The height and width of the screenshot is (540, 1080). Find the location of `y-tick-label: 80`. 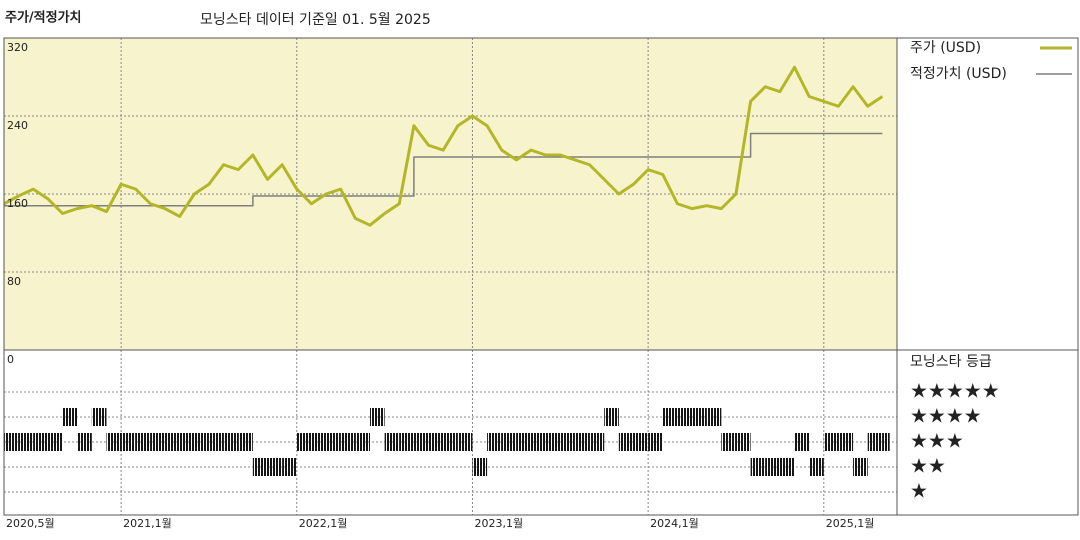

y-tick-label: 80 is located at coordinates (14, 281).